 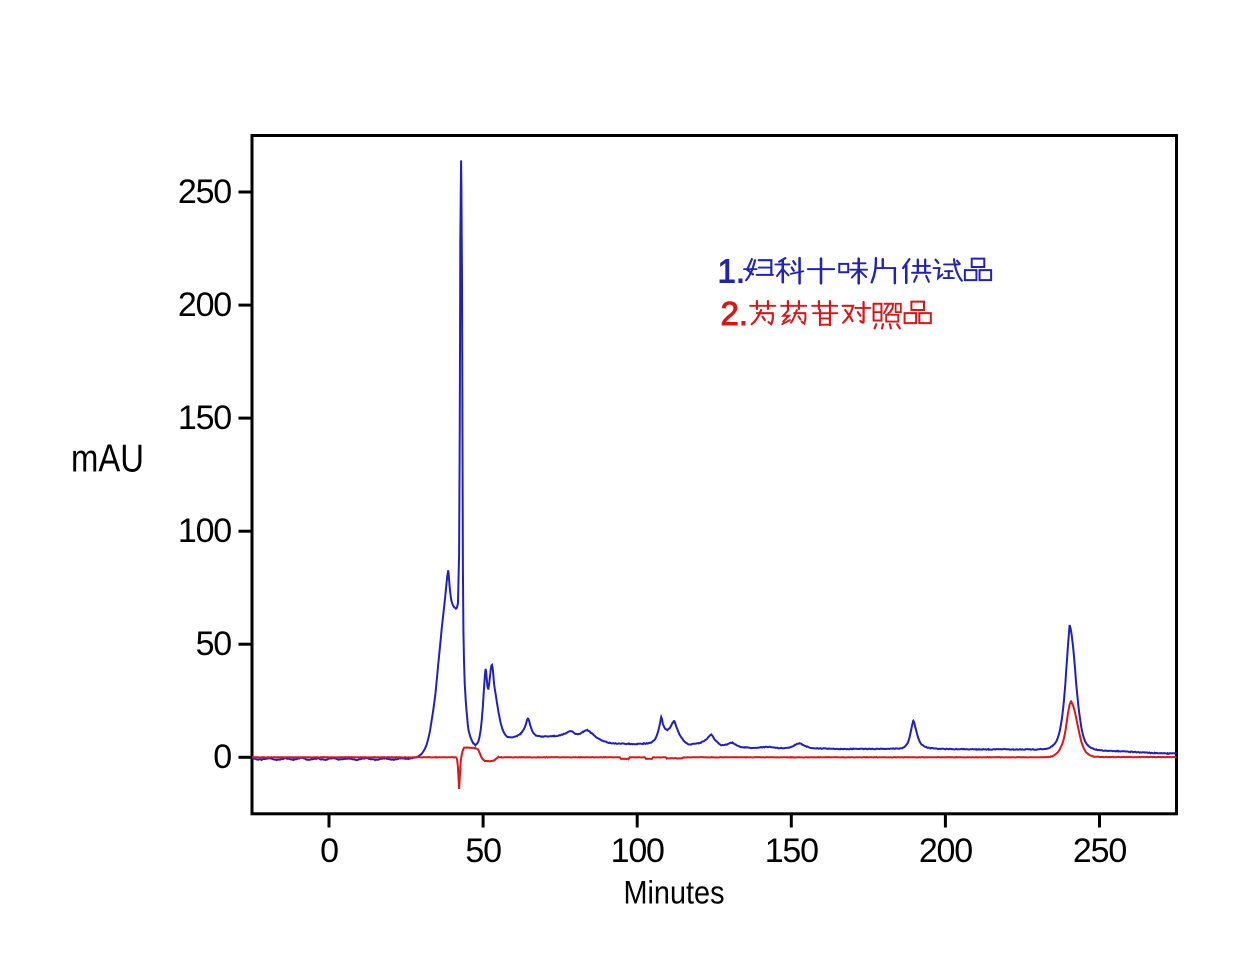 I want to click on svg-text: Minutes, so click(x=674, y=893).